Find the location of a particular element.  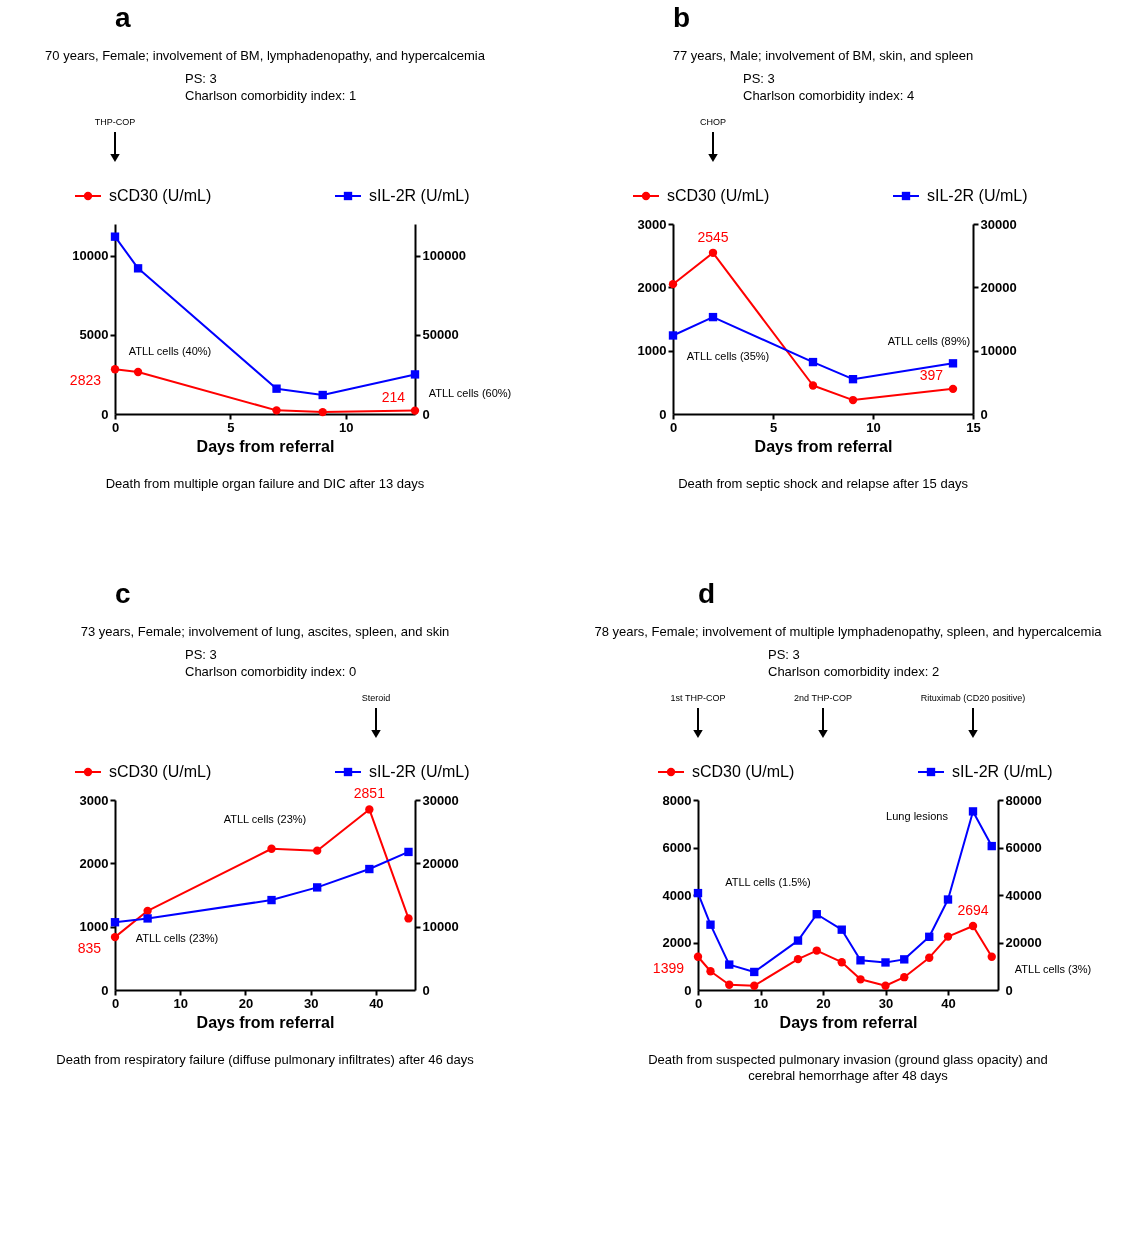

chart-subtitle: 78 years, Female; involvement of multiple lymphadenopathy, spleen, and hypercalcemia is located at coordinates (848, 631).